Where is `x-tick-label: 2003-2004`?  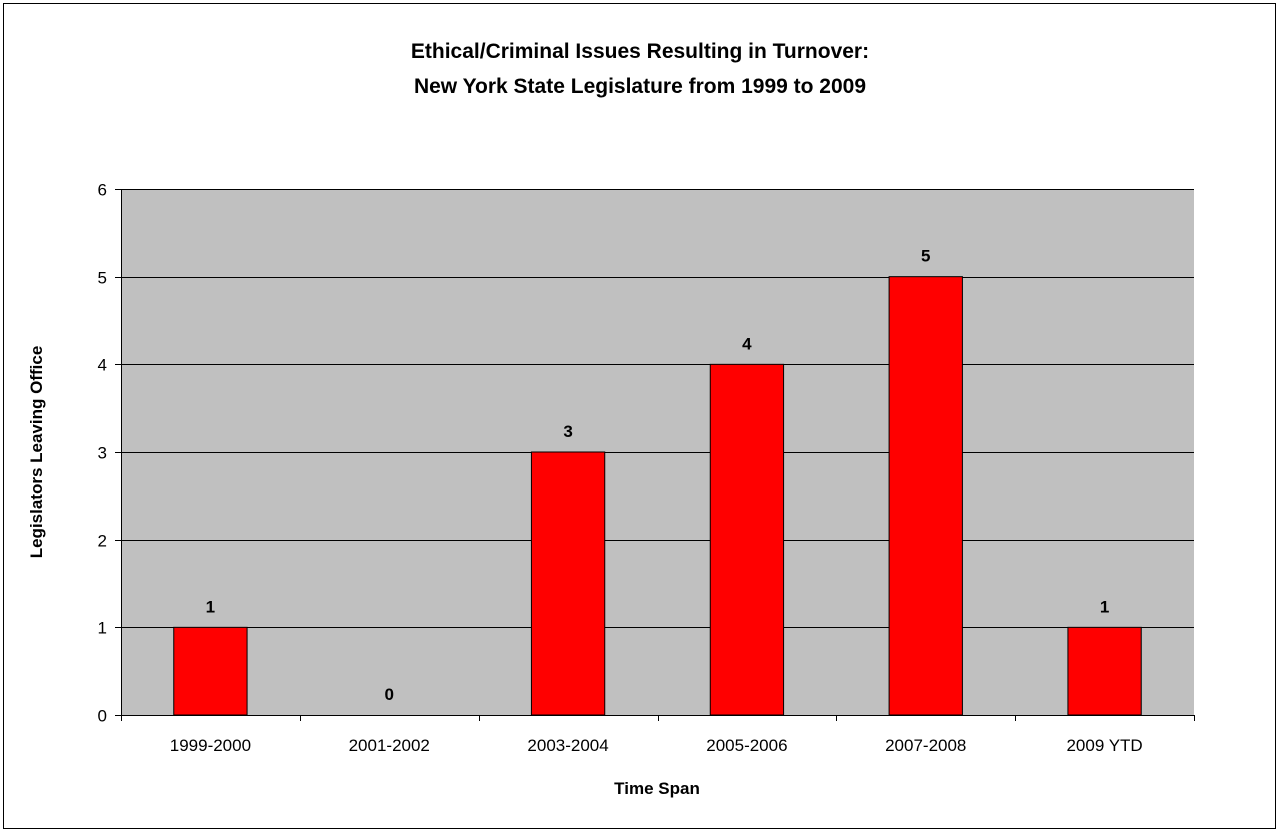
x-tick-label: 2003-2004 is located at coordinates (567, 745).